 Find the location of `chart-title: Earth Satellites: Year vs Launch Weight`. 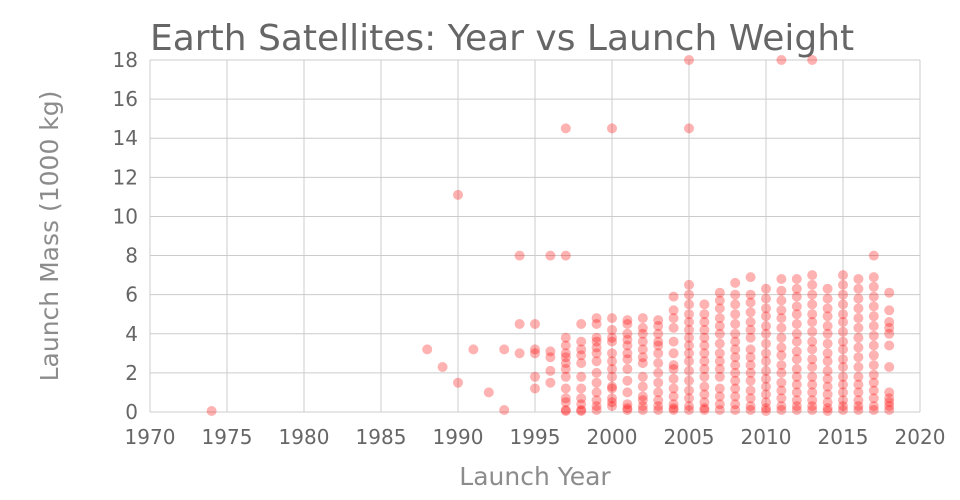

chart-title: Earth Satellites: Year vs Launch Weight is located at coordinates (502, 38).